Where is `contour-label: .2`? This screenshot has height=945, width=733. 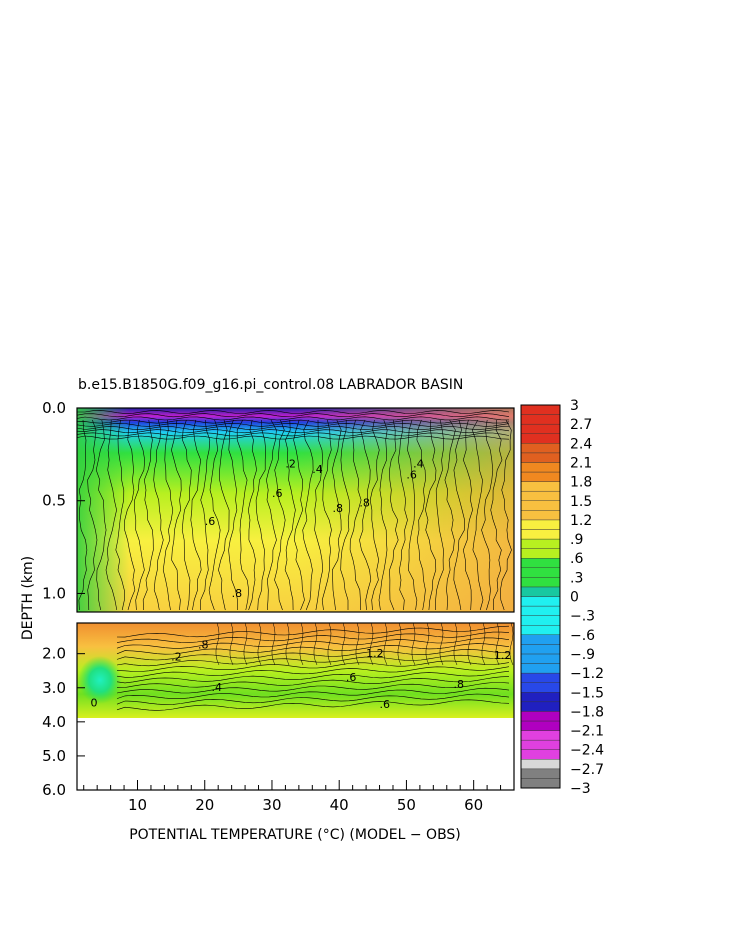 contour-label: .2 is located at coordinates (176, 656).